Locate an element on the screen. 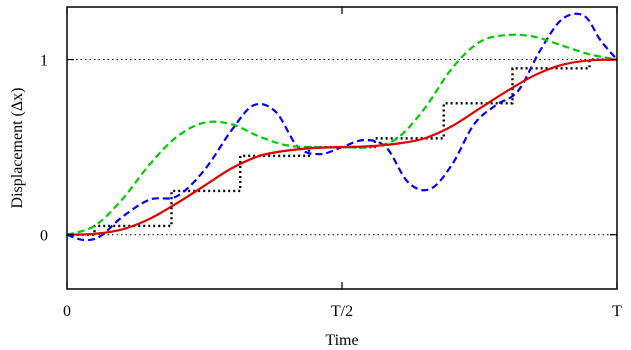 The height and width of the screenshot is (350, 631). y-tick-label-1: 1 is located at coordinates (44, 61).